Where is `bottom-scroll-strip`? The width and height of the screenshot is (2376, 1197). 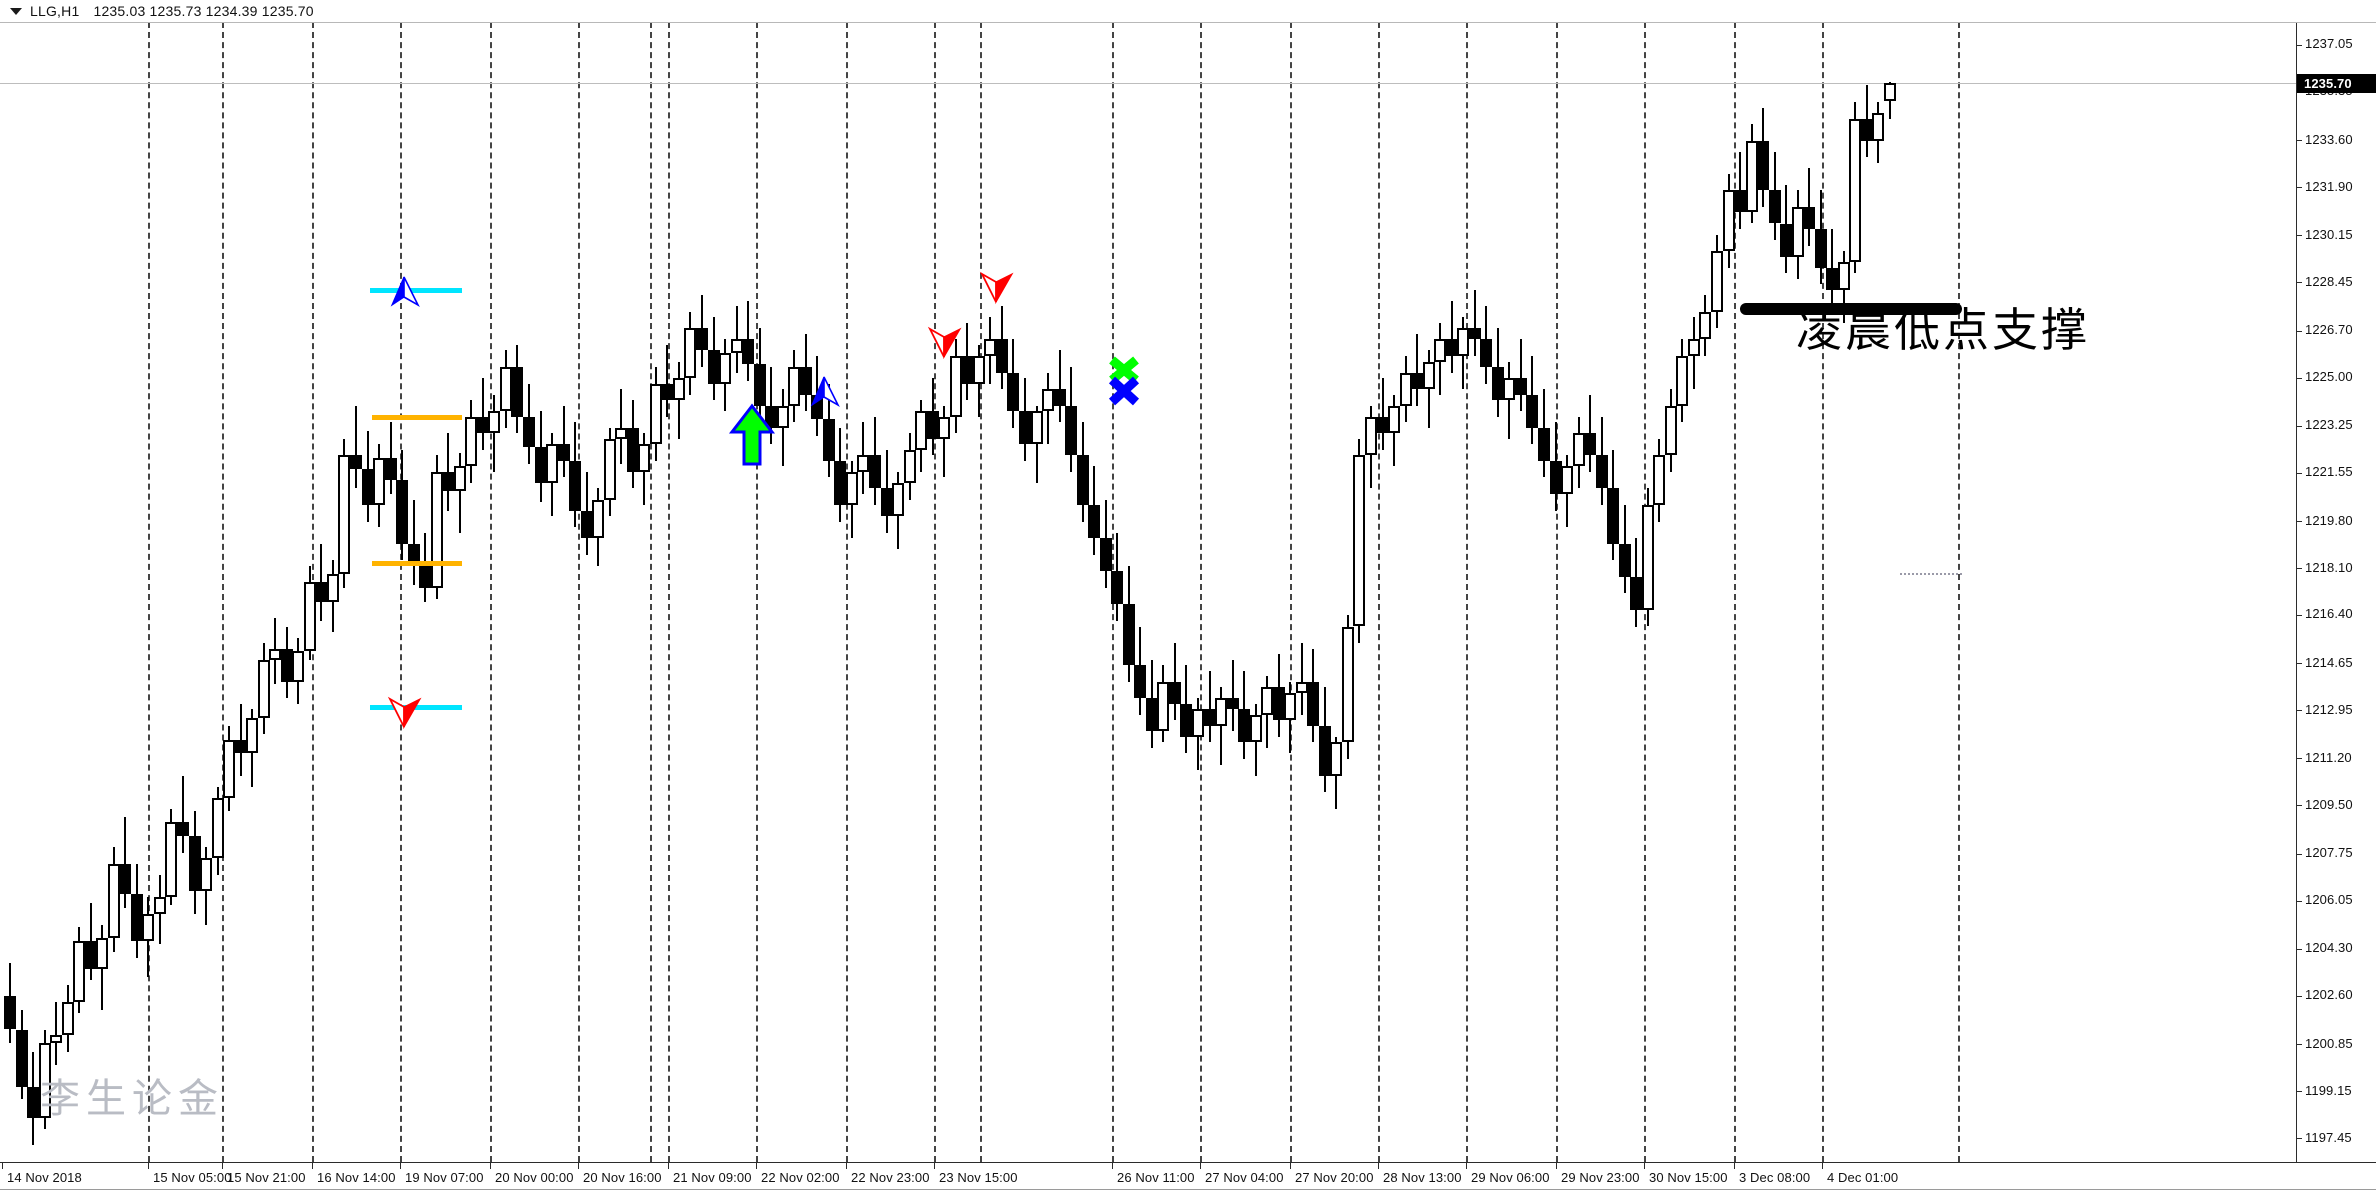
bottom-scroll-strip is located at coordinates (1188, 1193).